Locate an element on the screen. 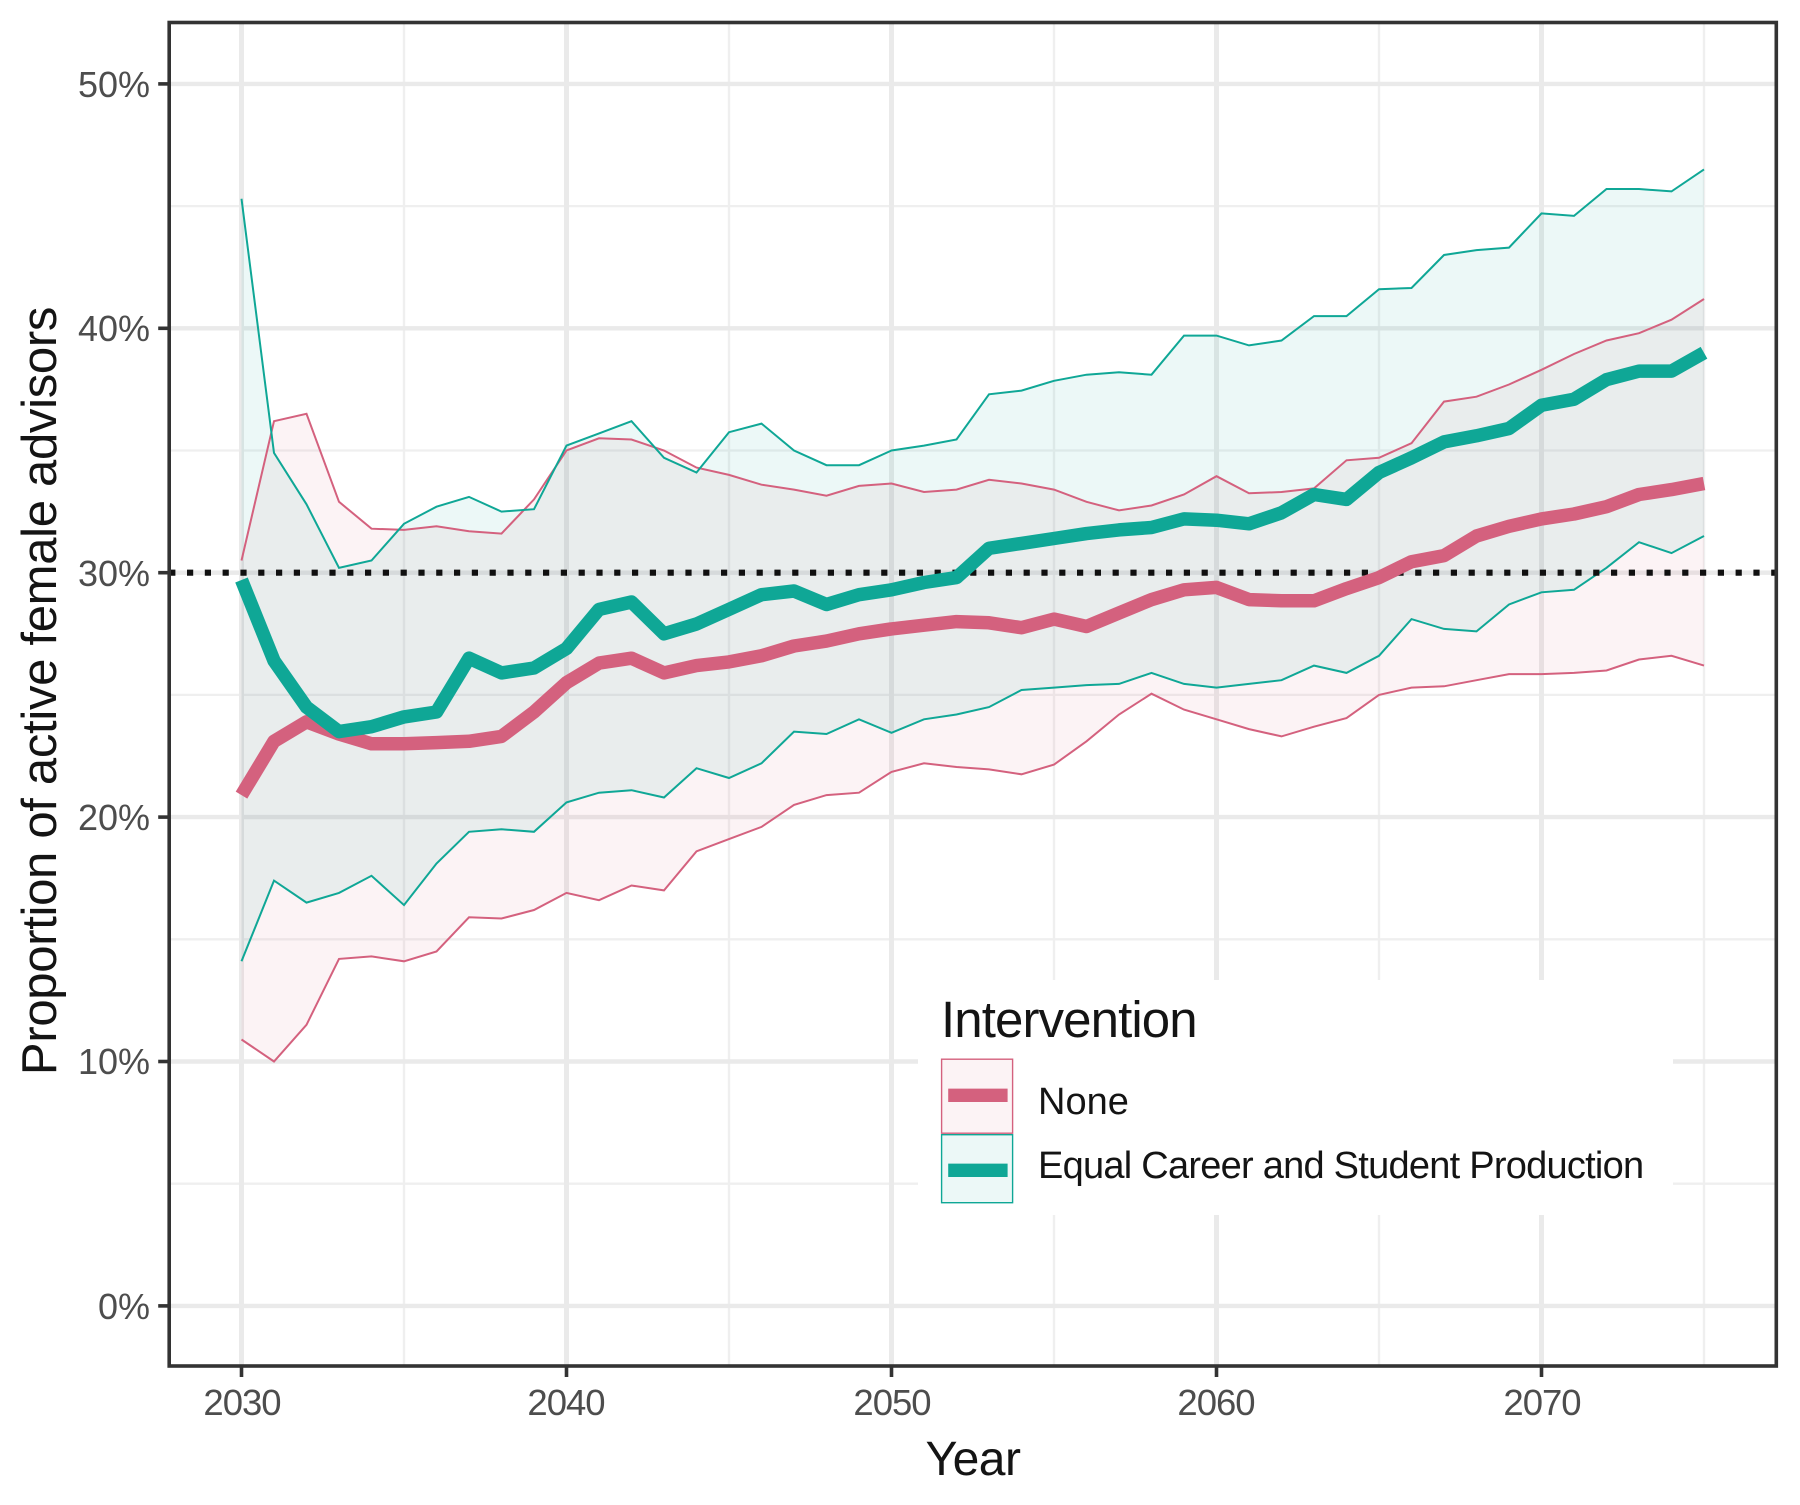  svg-text: 0% is located at coordinates (124, 1306).